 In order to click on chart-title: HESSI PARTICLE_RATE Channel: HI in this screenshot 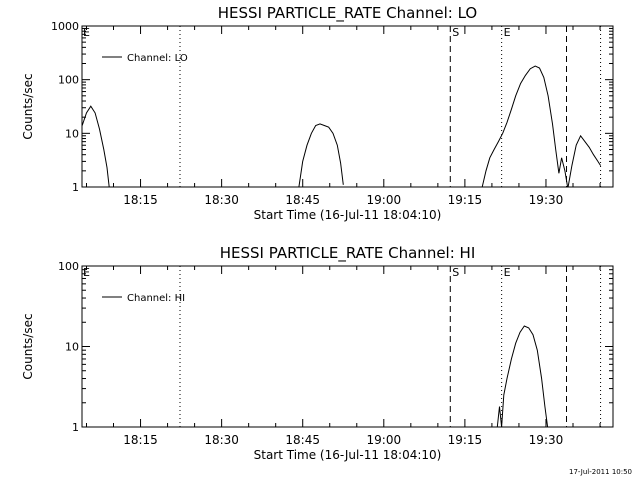, I will do `click(348, 253)`.